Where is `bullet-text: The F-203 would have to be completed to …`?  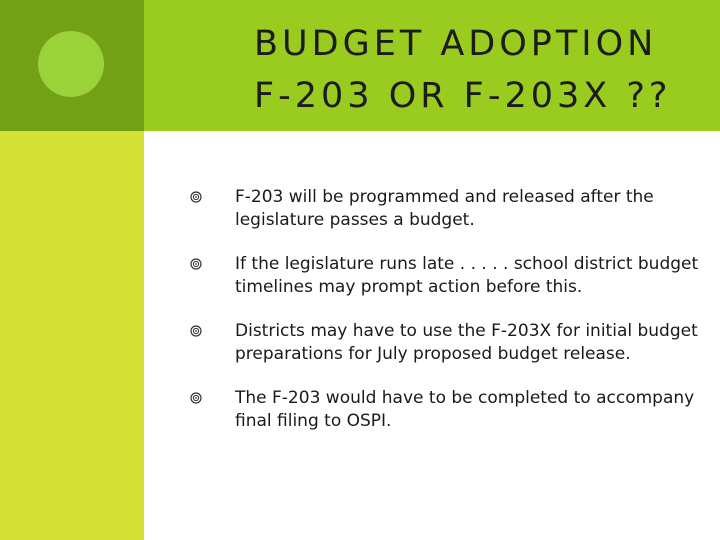
bullet-text: The F-203 would have to be completed to … is located at coordinates (465, 409).